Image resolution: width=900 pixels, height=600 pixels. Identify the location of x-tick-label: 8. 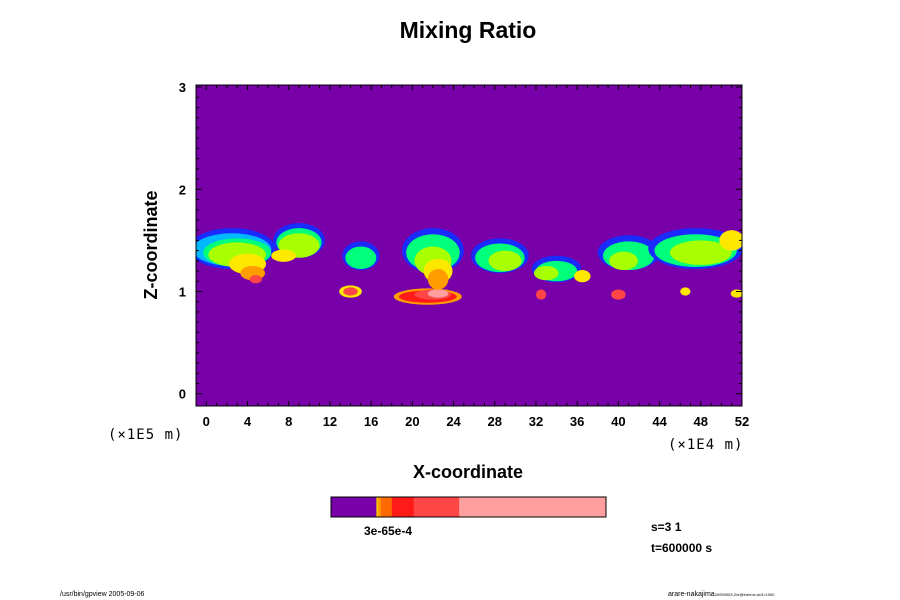
(288, 421).